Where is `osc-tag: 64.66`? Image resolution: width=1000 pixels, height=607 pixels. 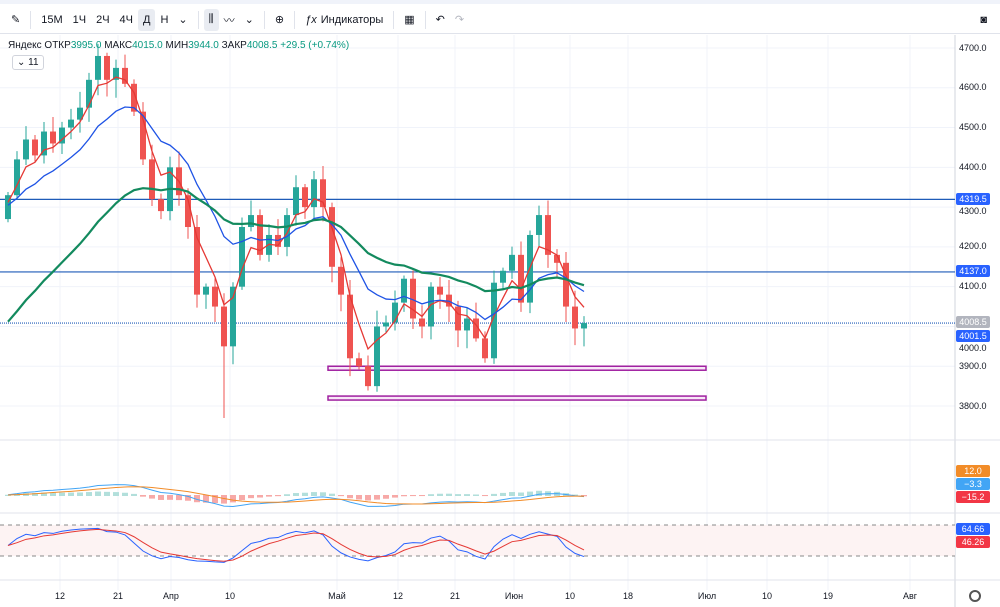
osc-tag: 64.66 is located at coordinates (973, 529).